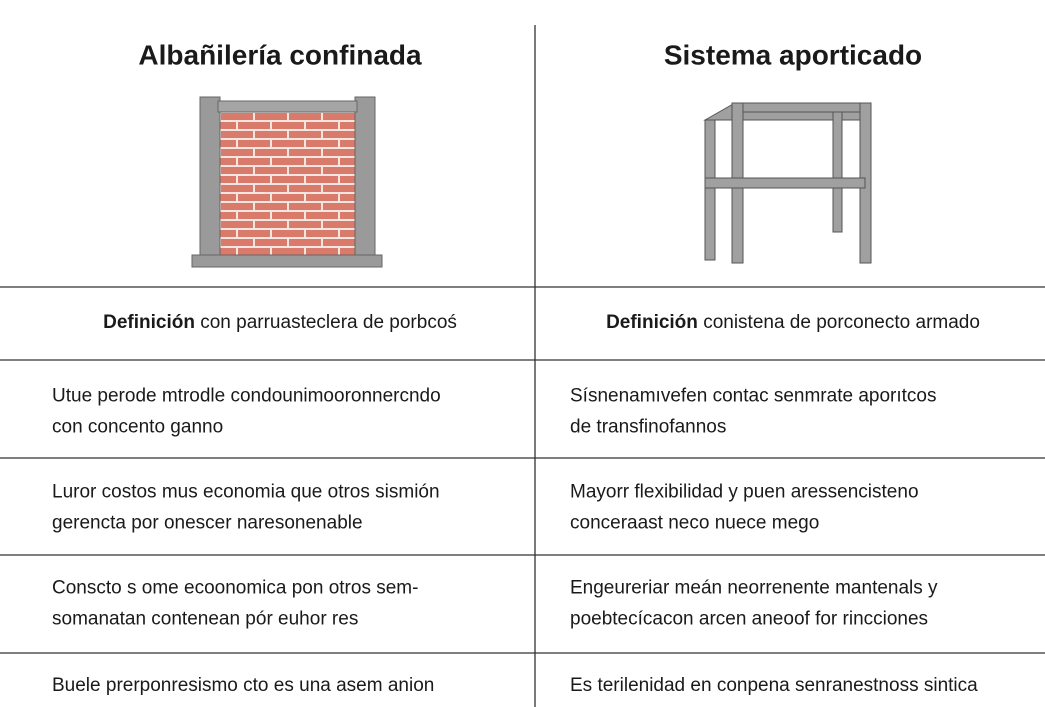 The width and height of the screenshot is (1045, 707). Describe the element at coordinates (841, 322) in the screenshot. I see `definition-body: conistena de porconecto armado` at that location.